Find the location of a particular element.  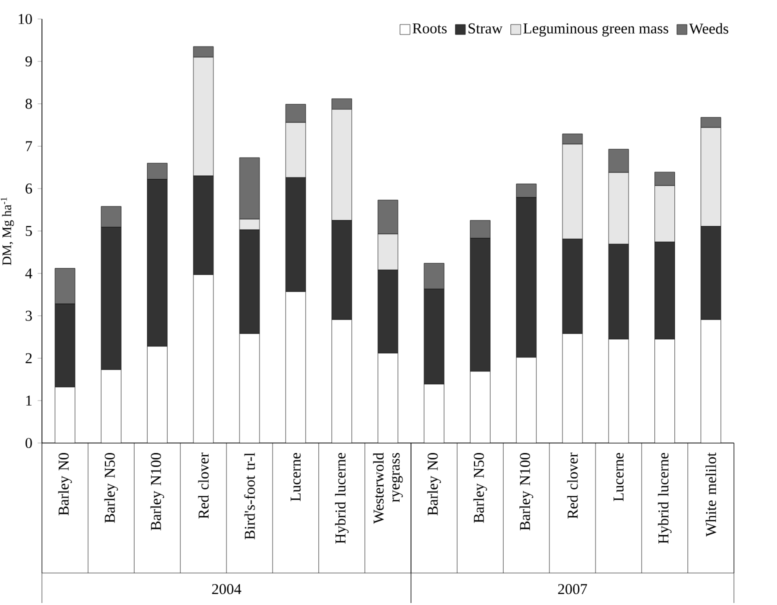

y-tick-label: 1 is located at coordinates (29, 401).